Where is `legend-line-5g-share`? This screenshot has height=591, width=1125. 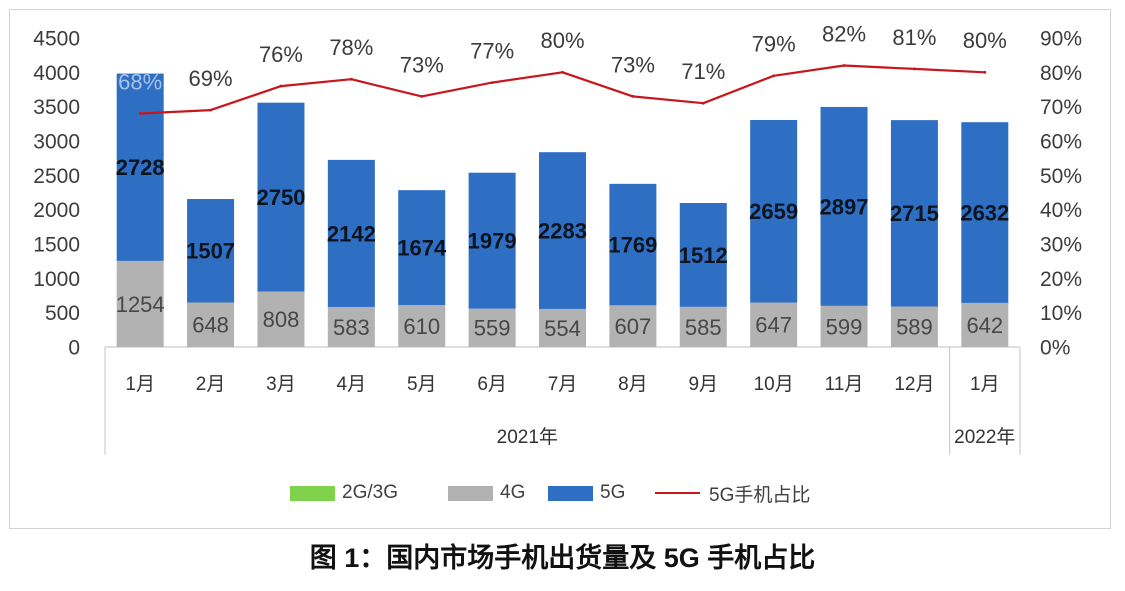
legend-line-5g-share is located at coordinates (677, 493).